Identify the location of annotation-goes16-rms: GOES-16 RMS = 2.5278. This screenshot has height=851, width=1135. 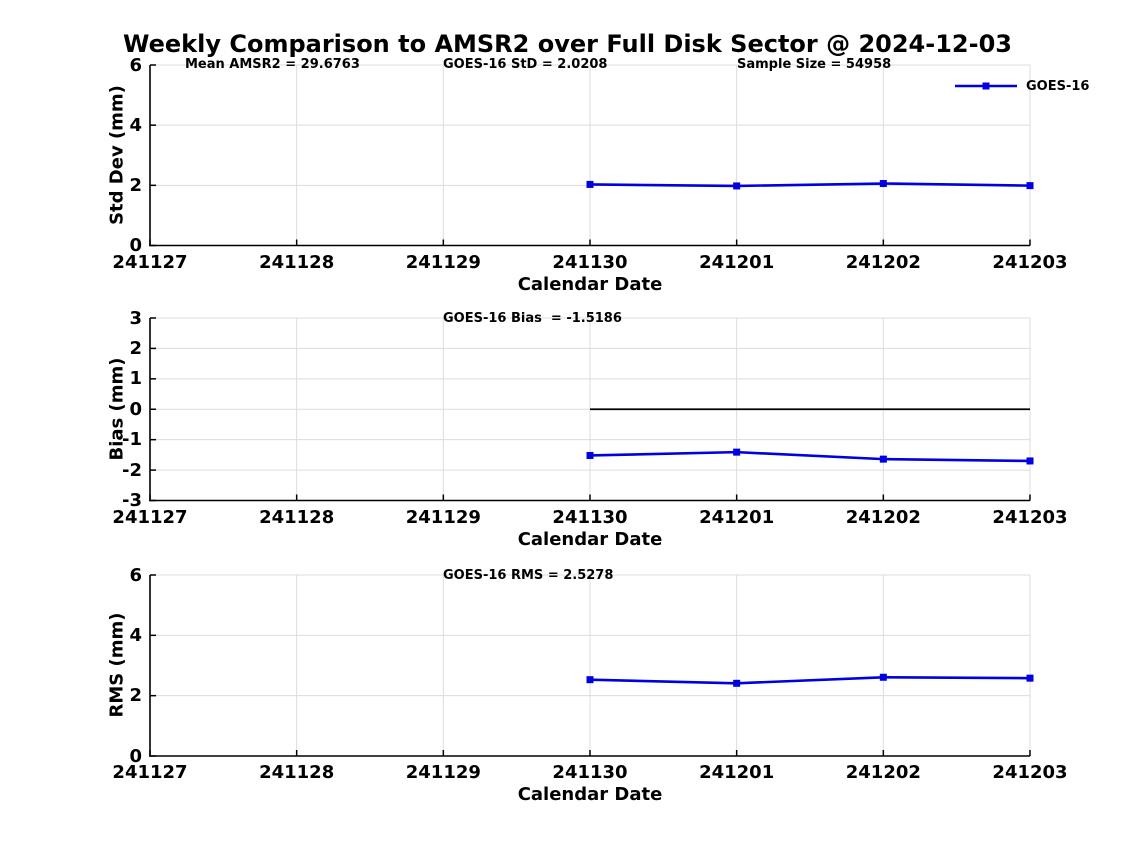
(528, 575).